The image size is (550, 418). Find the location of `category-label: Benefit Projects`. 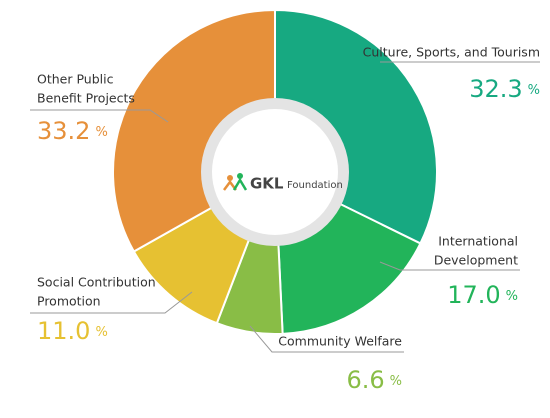

category-label: Benefit Projects is located at coordinates (86, 98).